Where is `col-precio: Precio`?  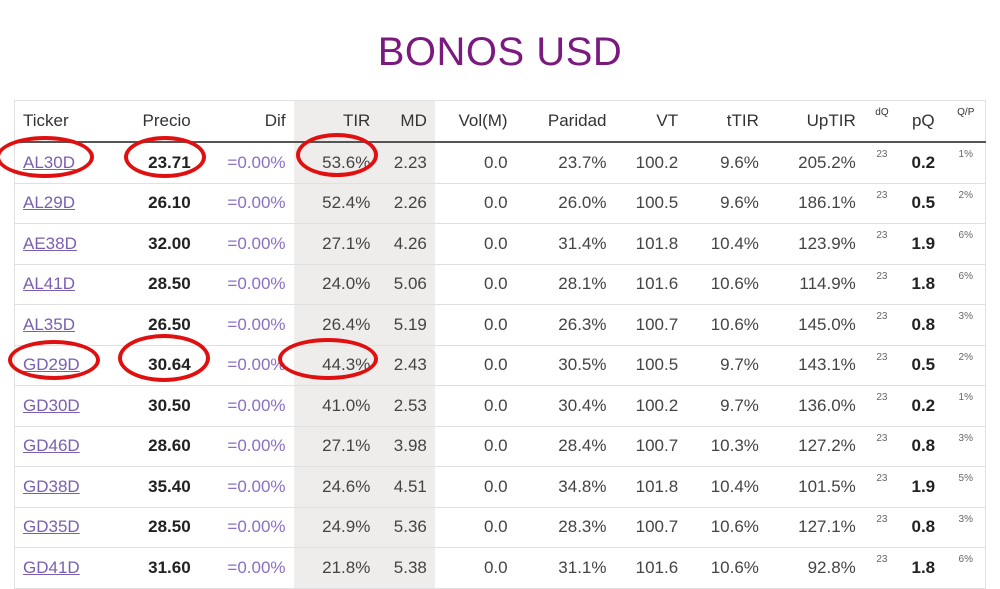
col-precio: Precio is located at coordinates (154, 121).